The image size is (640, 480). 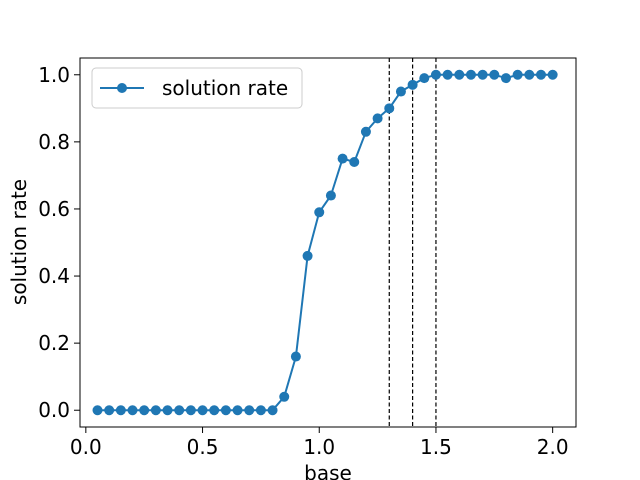 I want to click on y-tick-label: 0.2, so click(x=54, y=343).